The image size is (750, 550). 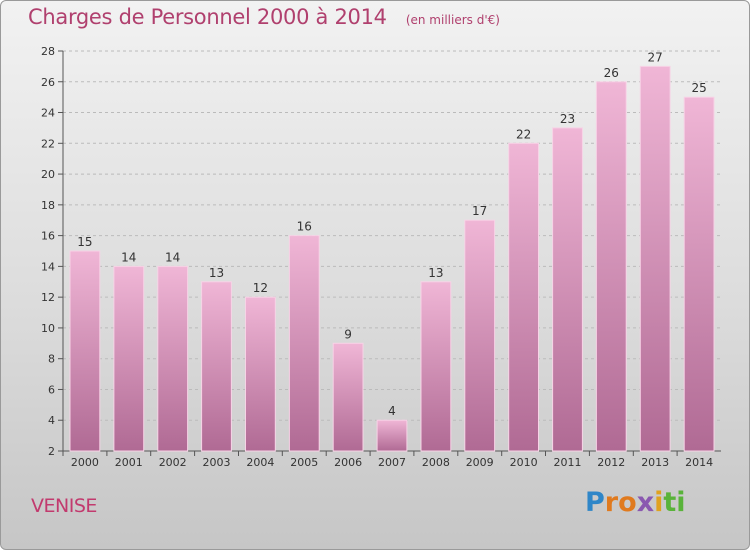 I want to click on y-tick-label: 6, so click(x=51, y=389).